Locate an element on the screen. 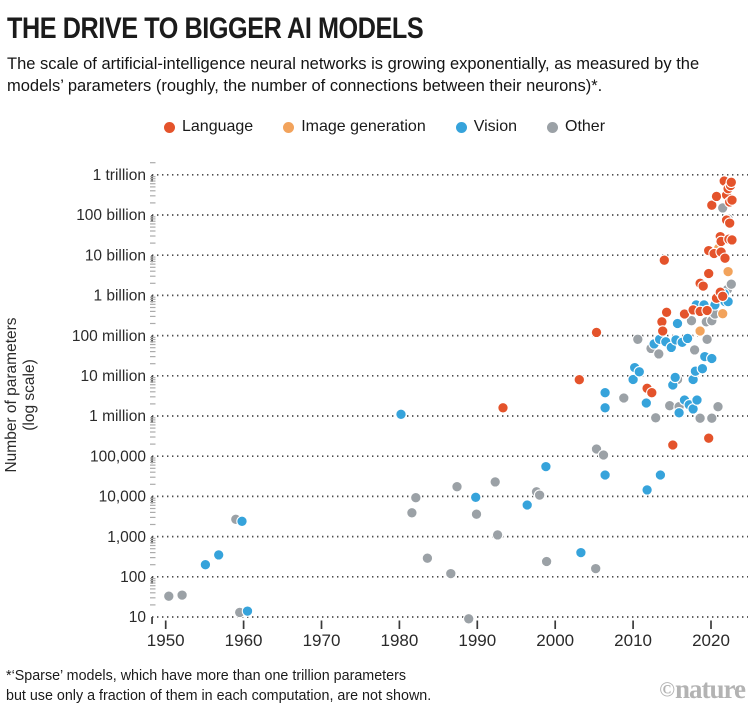  x-tick-label: 1970 is located at coordinates (322, 640).